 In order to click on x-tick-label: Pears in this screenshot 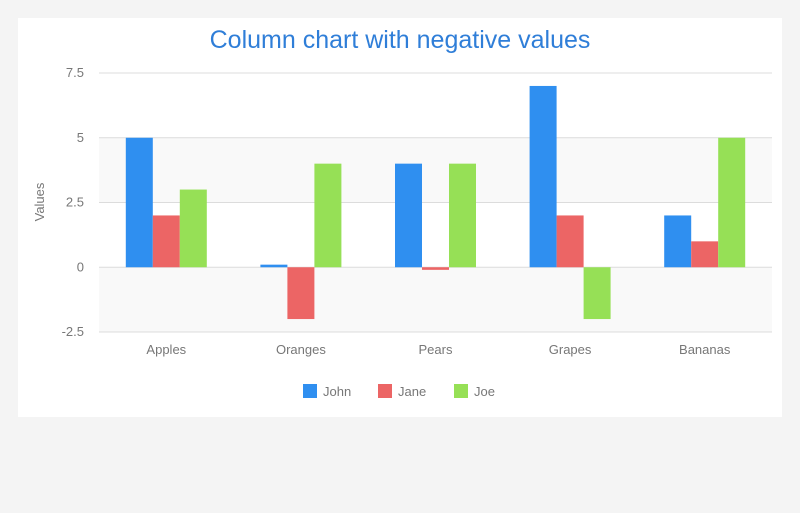, I will do `click(436, 349)`.